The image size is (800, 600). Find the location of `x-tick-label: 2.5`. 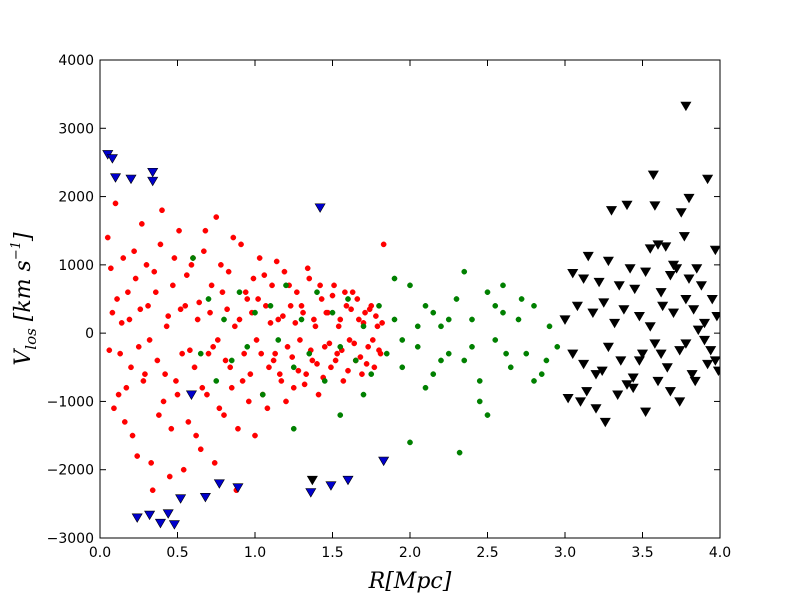

x-tick-label: 2.5 is located at coordinates (487, 553).